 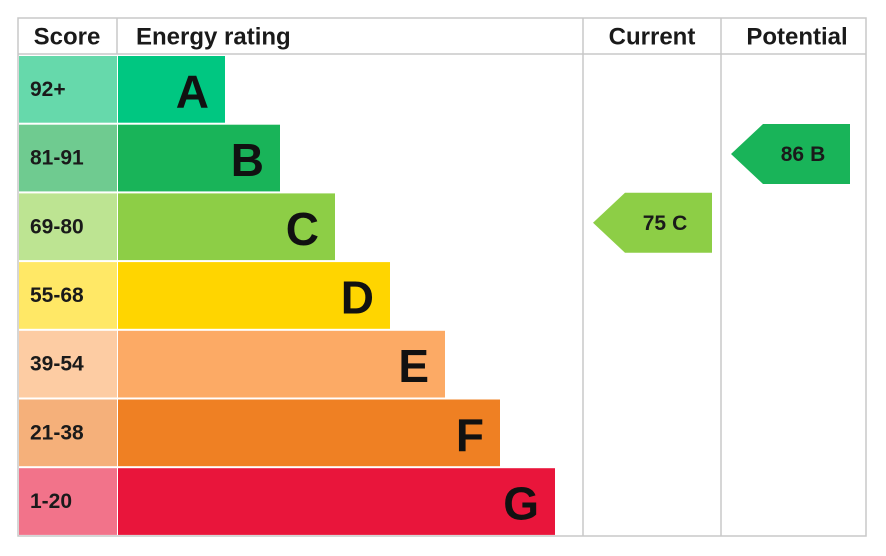 I want to click on potential-arrow, so click(x=790, y=154).